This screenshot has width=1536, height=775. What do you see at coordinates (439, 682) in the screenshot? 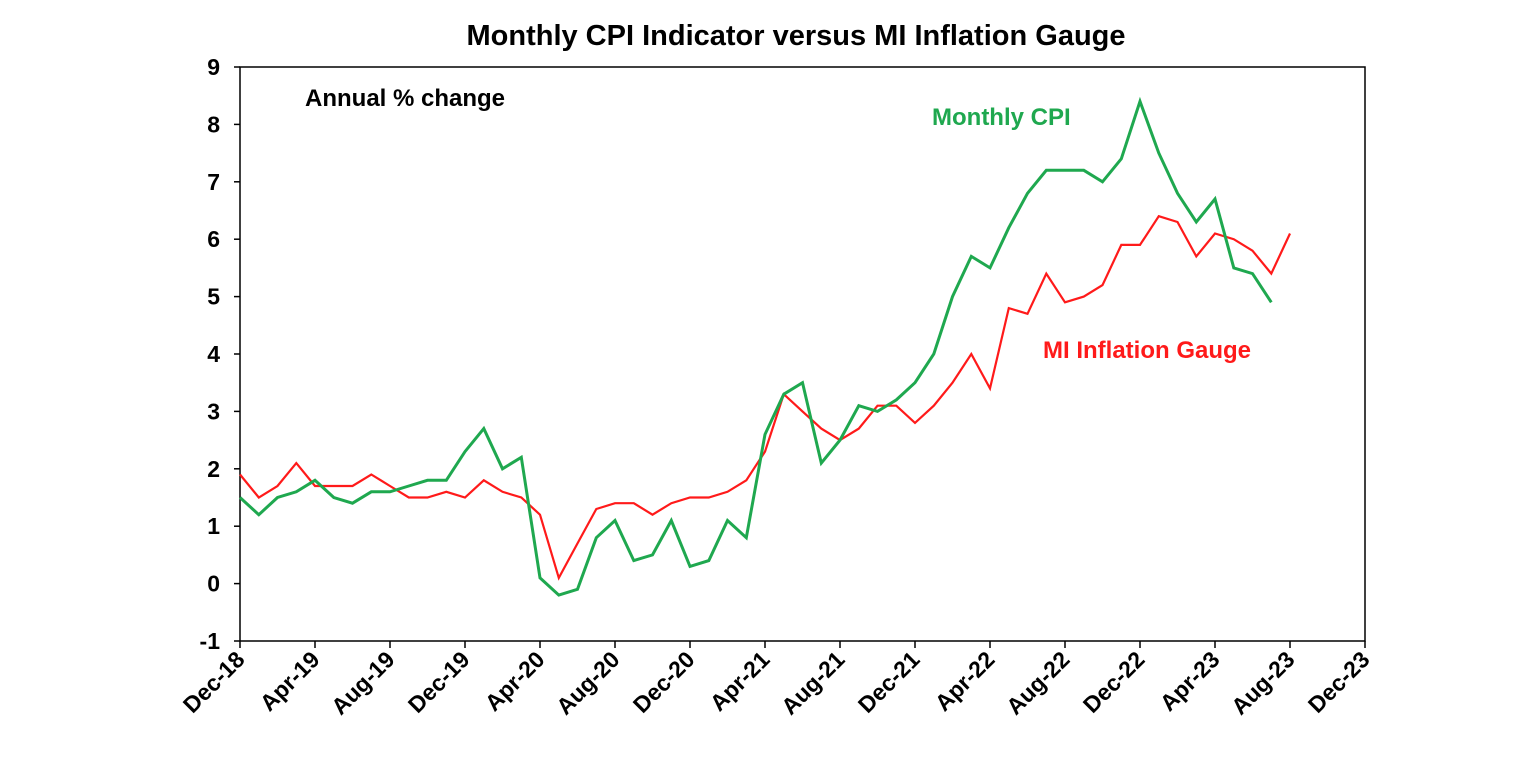
I see `x-tick-label: Dec-19` at bounding box center [439, 682].